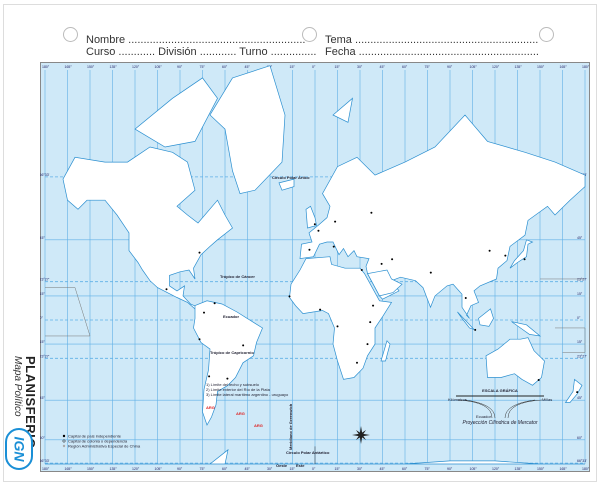 This screenshot has width=600, height=485. Describe the element at coordinates (547, 399) in the screenshot. I see `scale-miles: Millas` at that location.